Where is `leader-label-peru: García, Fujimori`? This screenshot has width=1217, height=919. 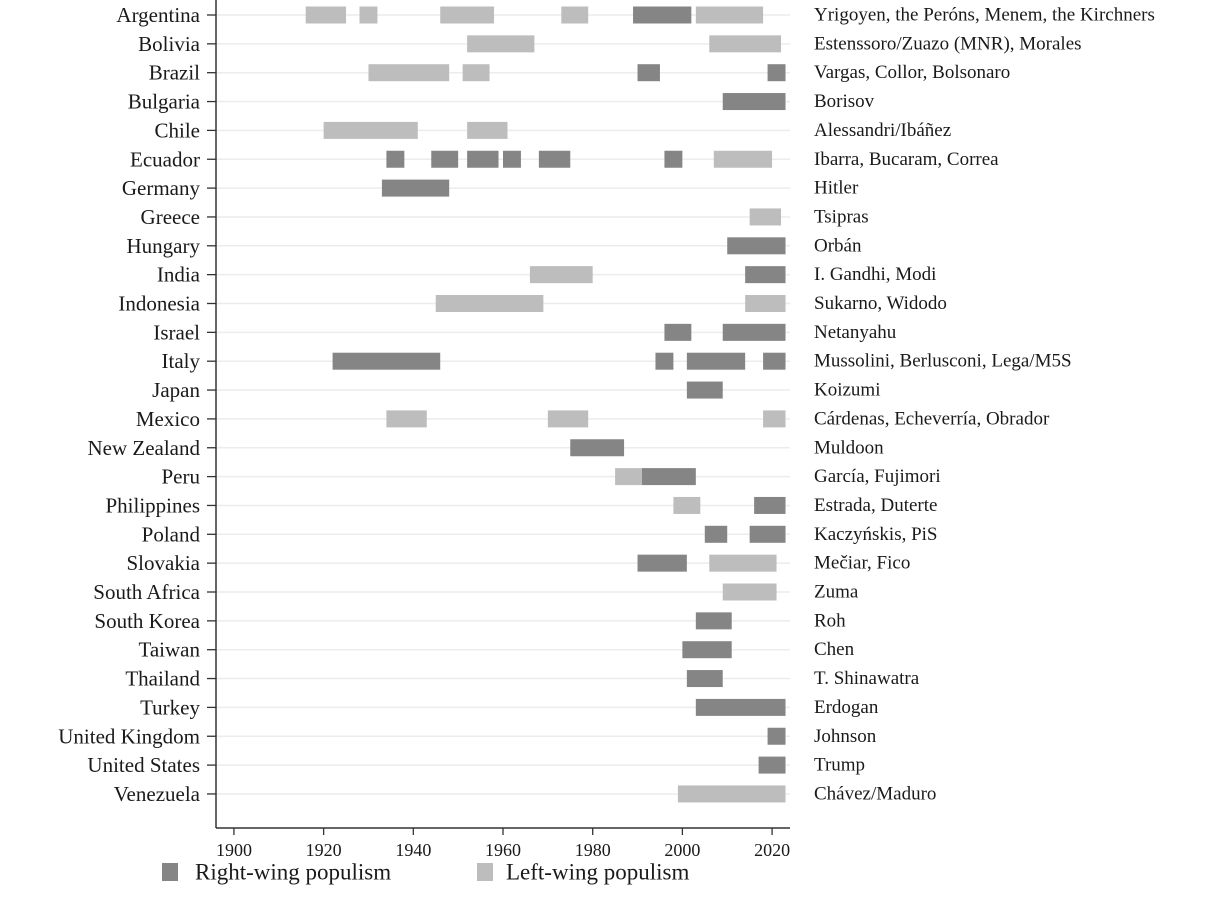
leader-label-peru: García, Fujimori is located at coordinates (877, 476).